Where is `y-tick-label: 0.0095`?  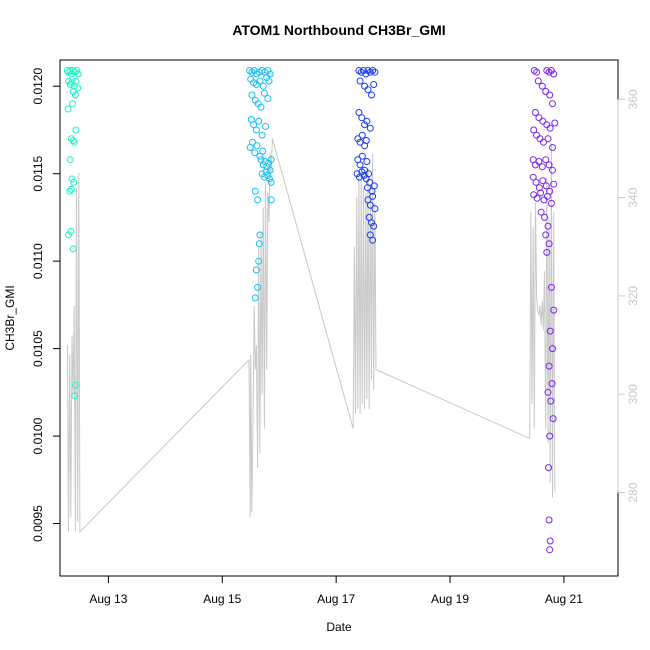 y-tick-label: 0.0095 is located at coordinates (38, 523).